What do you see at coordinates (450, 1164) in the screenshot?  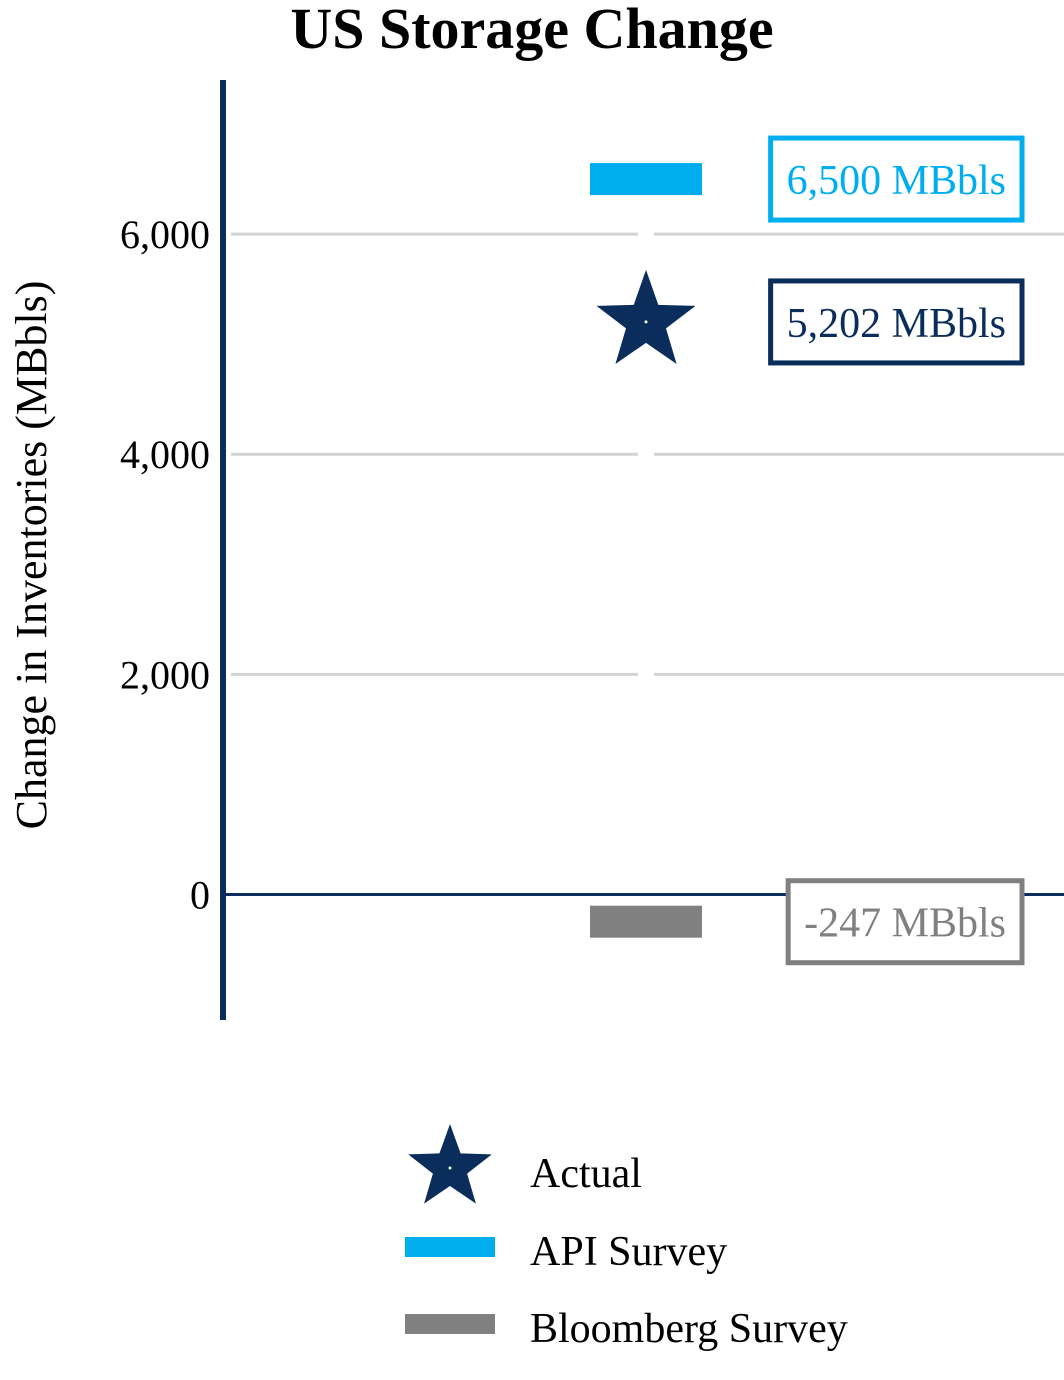 I see `legend-star-icon` at bounding box center [450, 1164].